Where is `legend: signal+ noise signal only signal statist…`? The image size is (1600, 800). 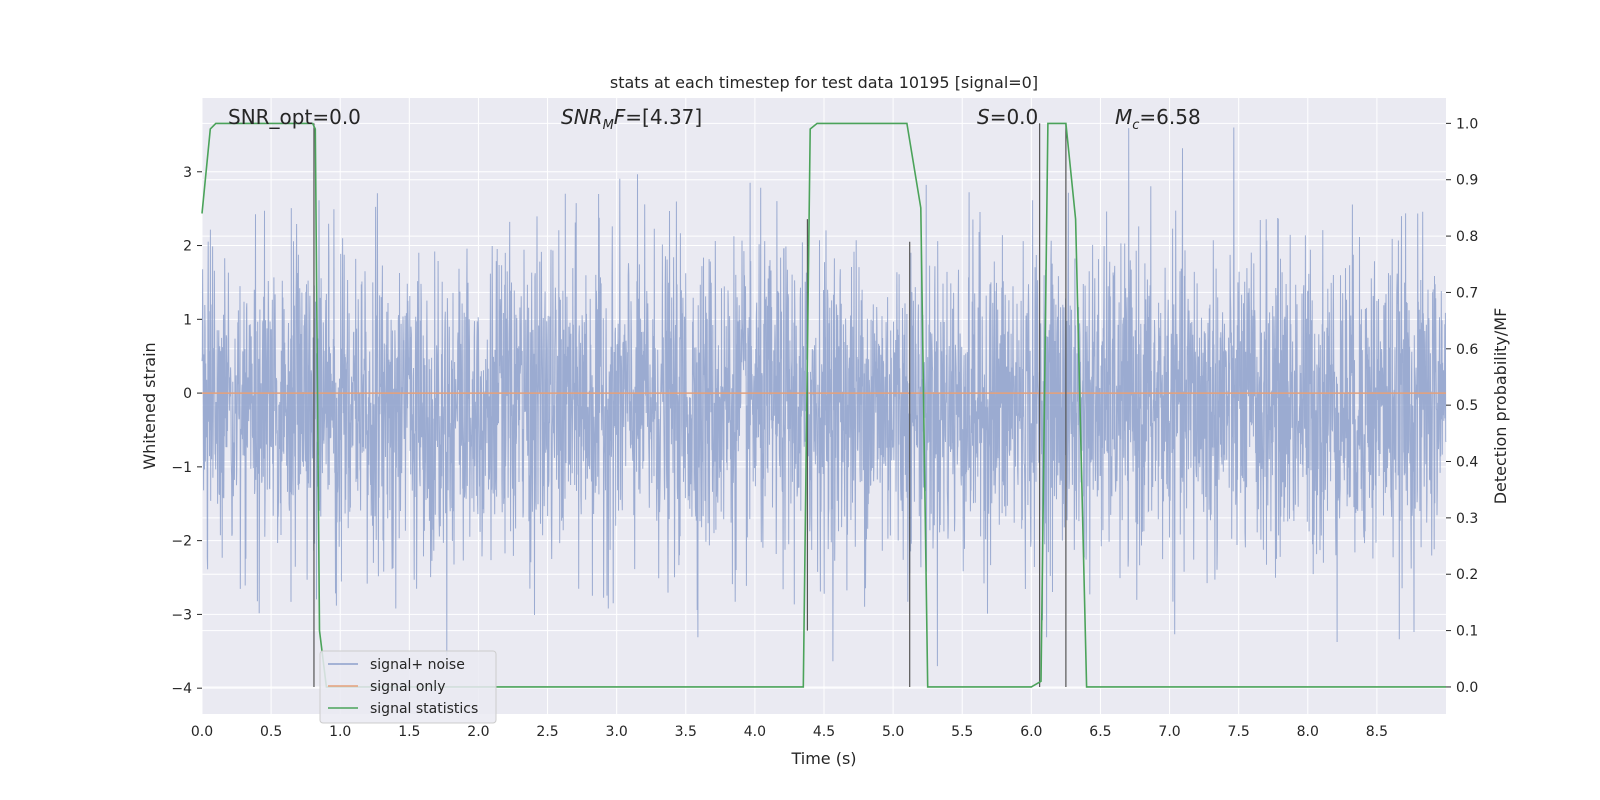 legend: signal+ noise signal only signal statist… is located at coordinates (408, 687).